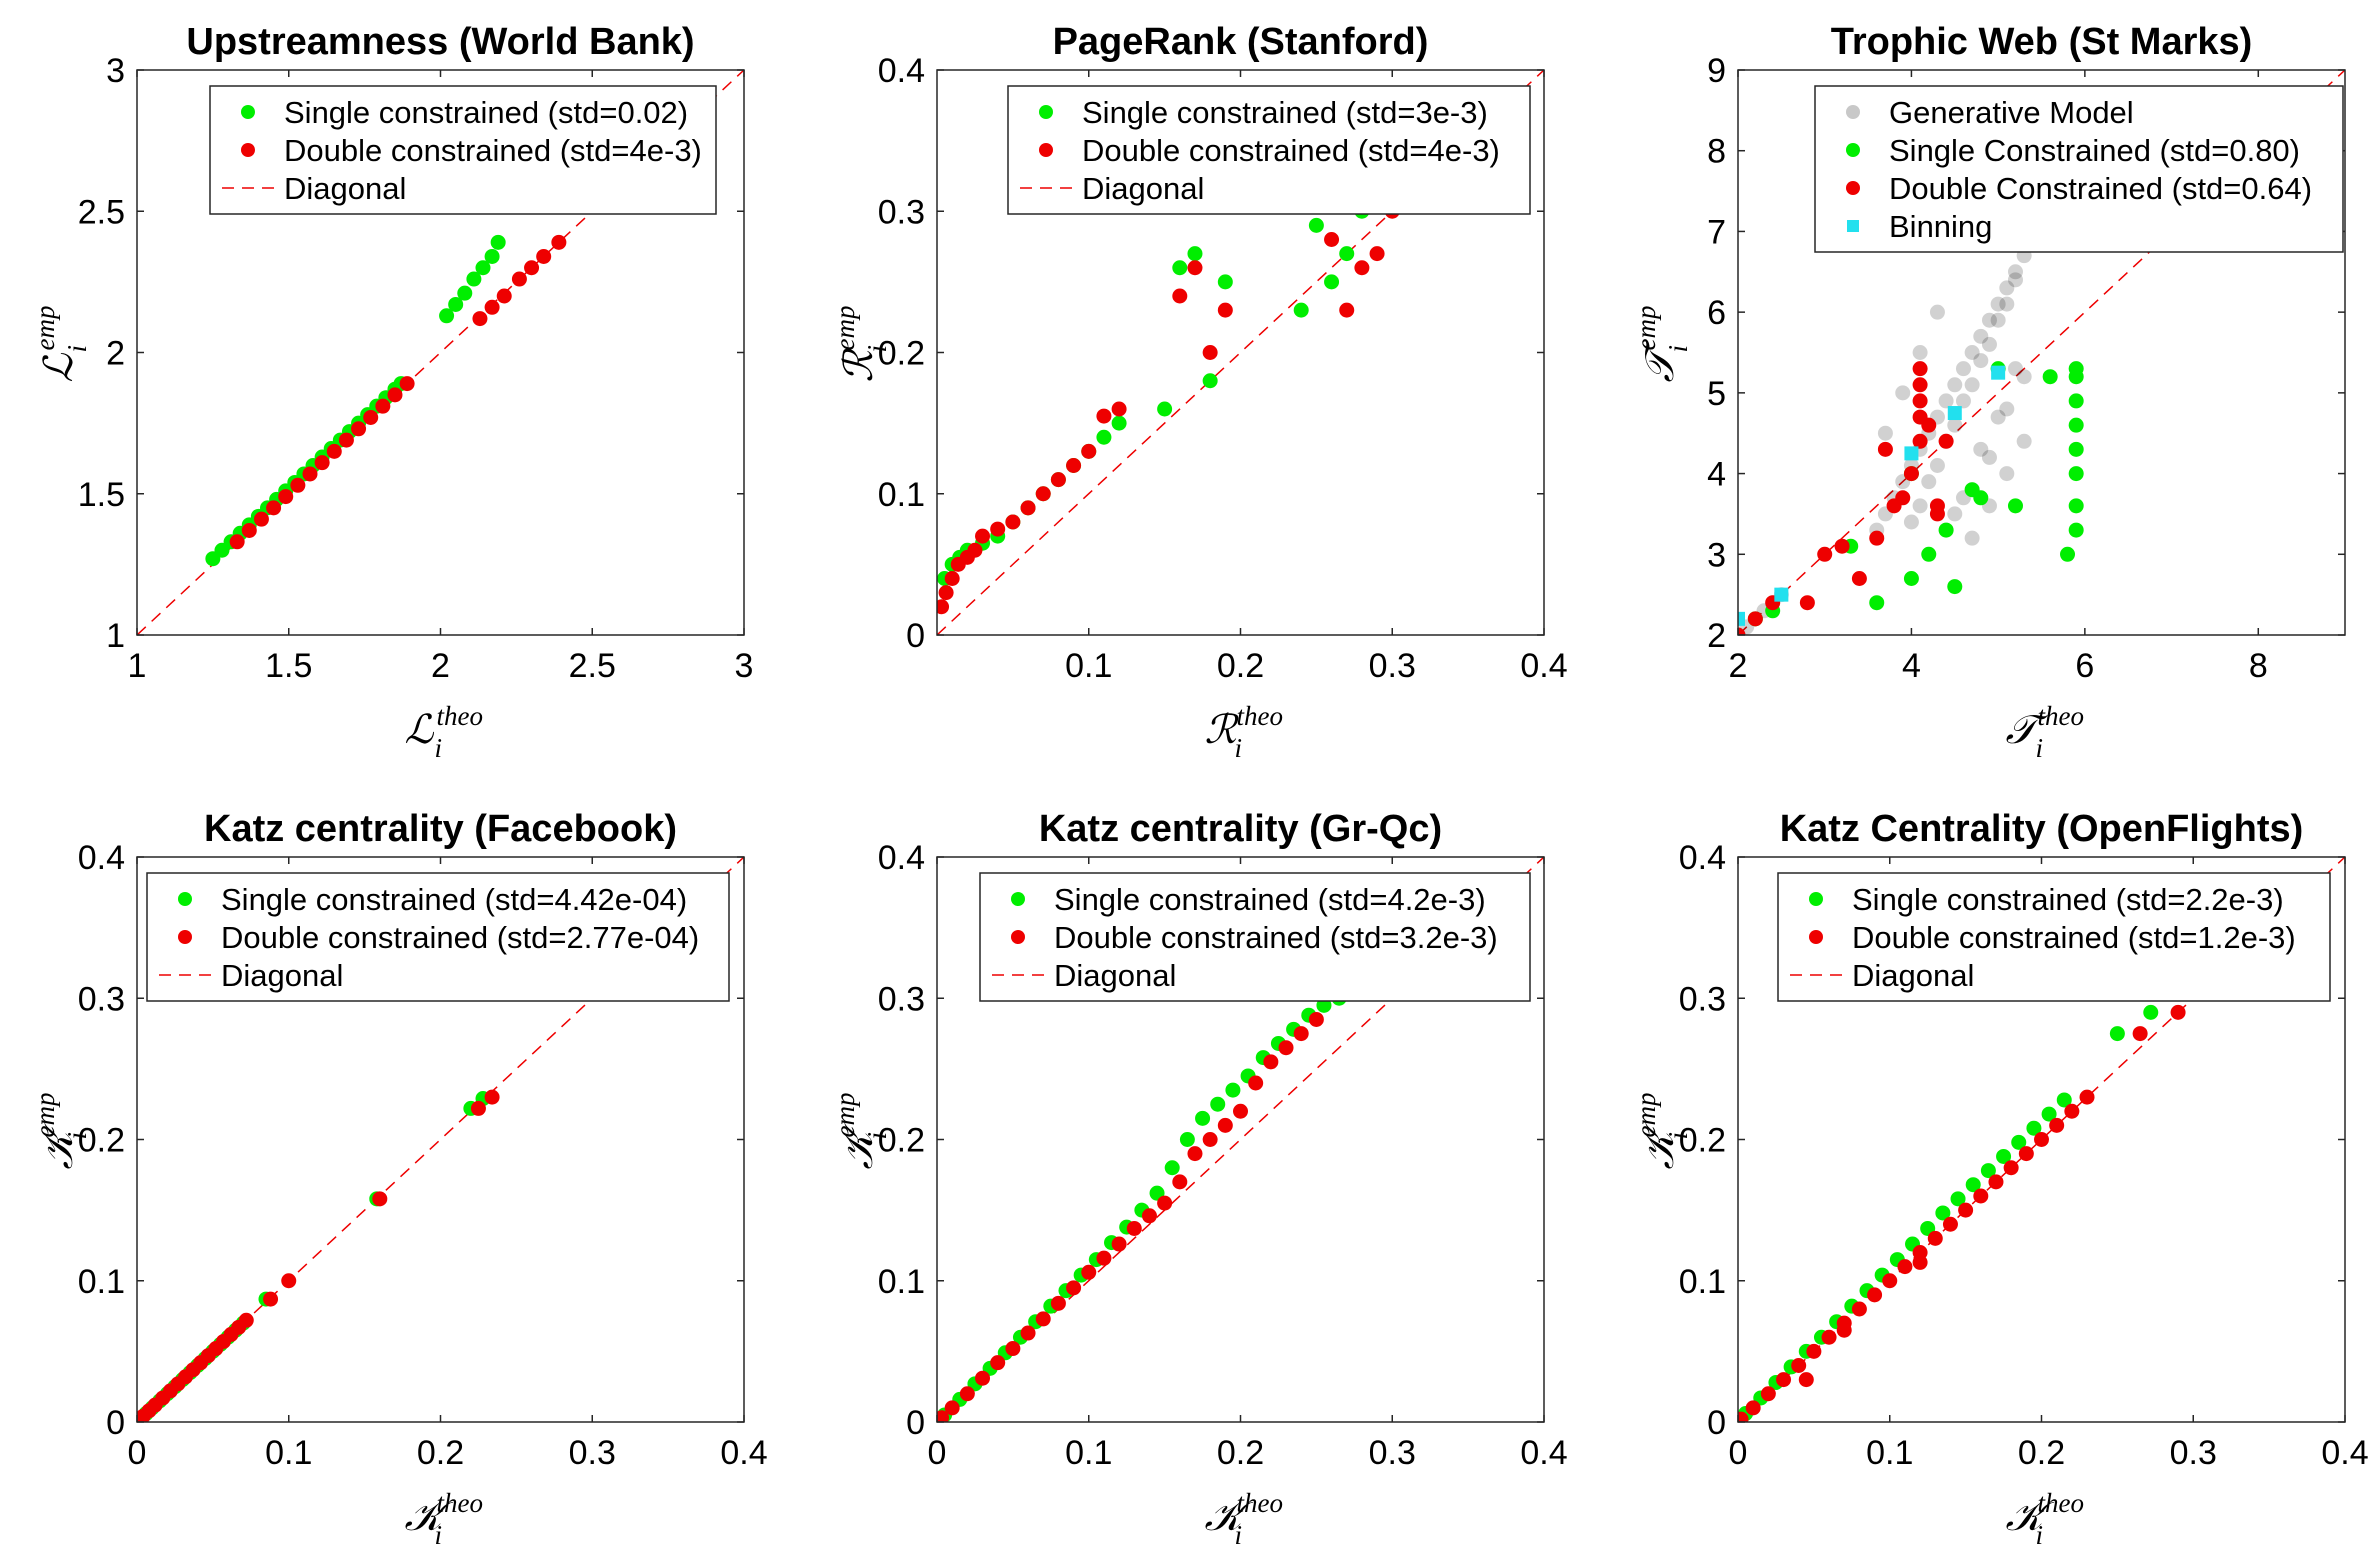 The width and height of the screenshot is (2379, 1553). Describe the element at coordinates (1276, 937) in the screenshot. I see `legend-label: Double constrained (std=3.2e-3)` at that location.